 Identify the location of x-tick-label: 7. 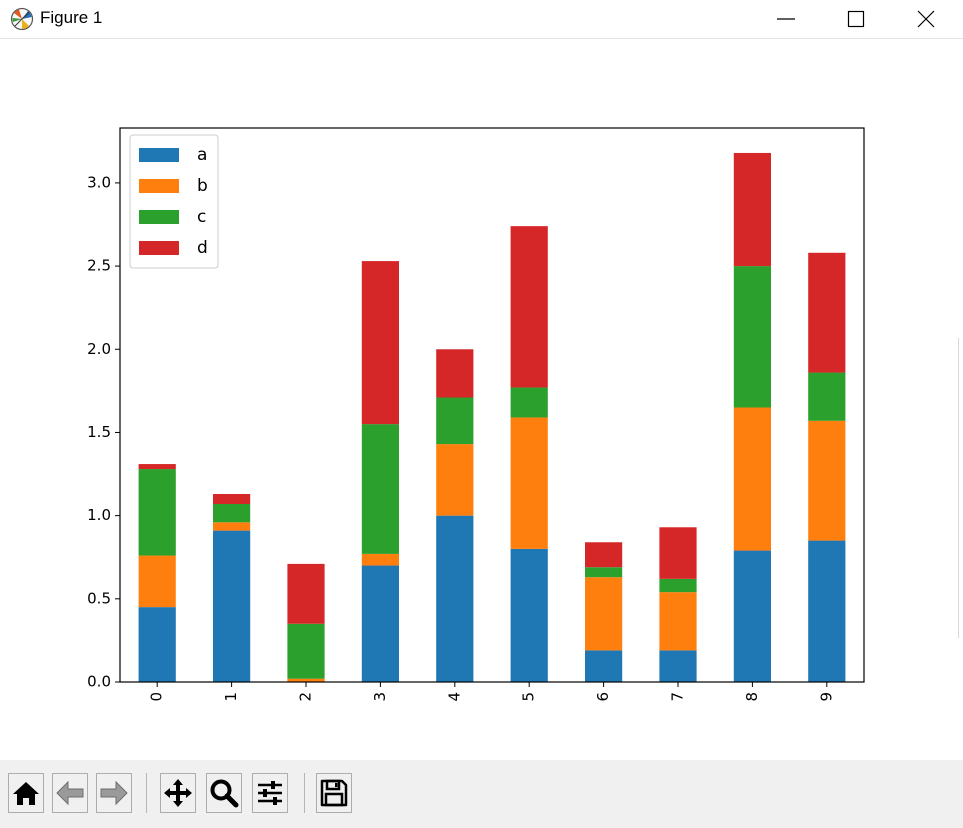
(678, 697).